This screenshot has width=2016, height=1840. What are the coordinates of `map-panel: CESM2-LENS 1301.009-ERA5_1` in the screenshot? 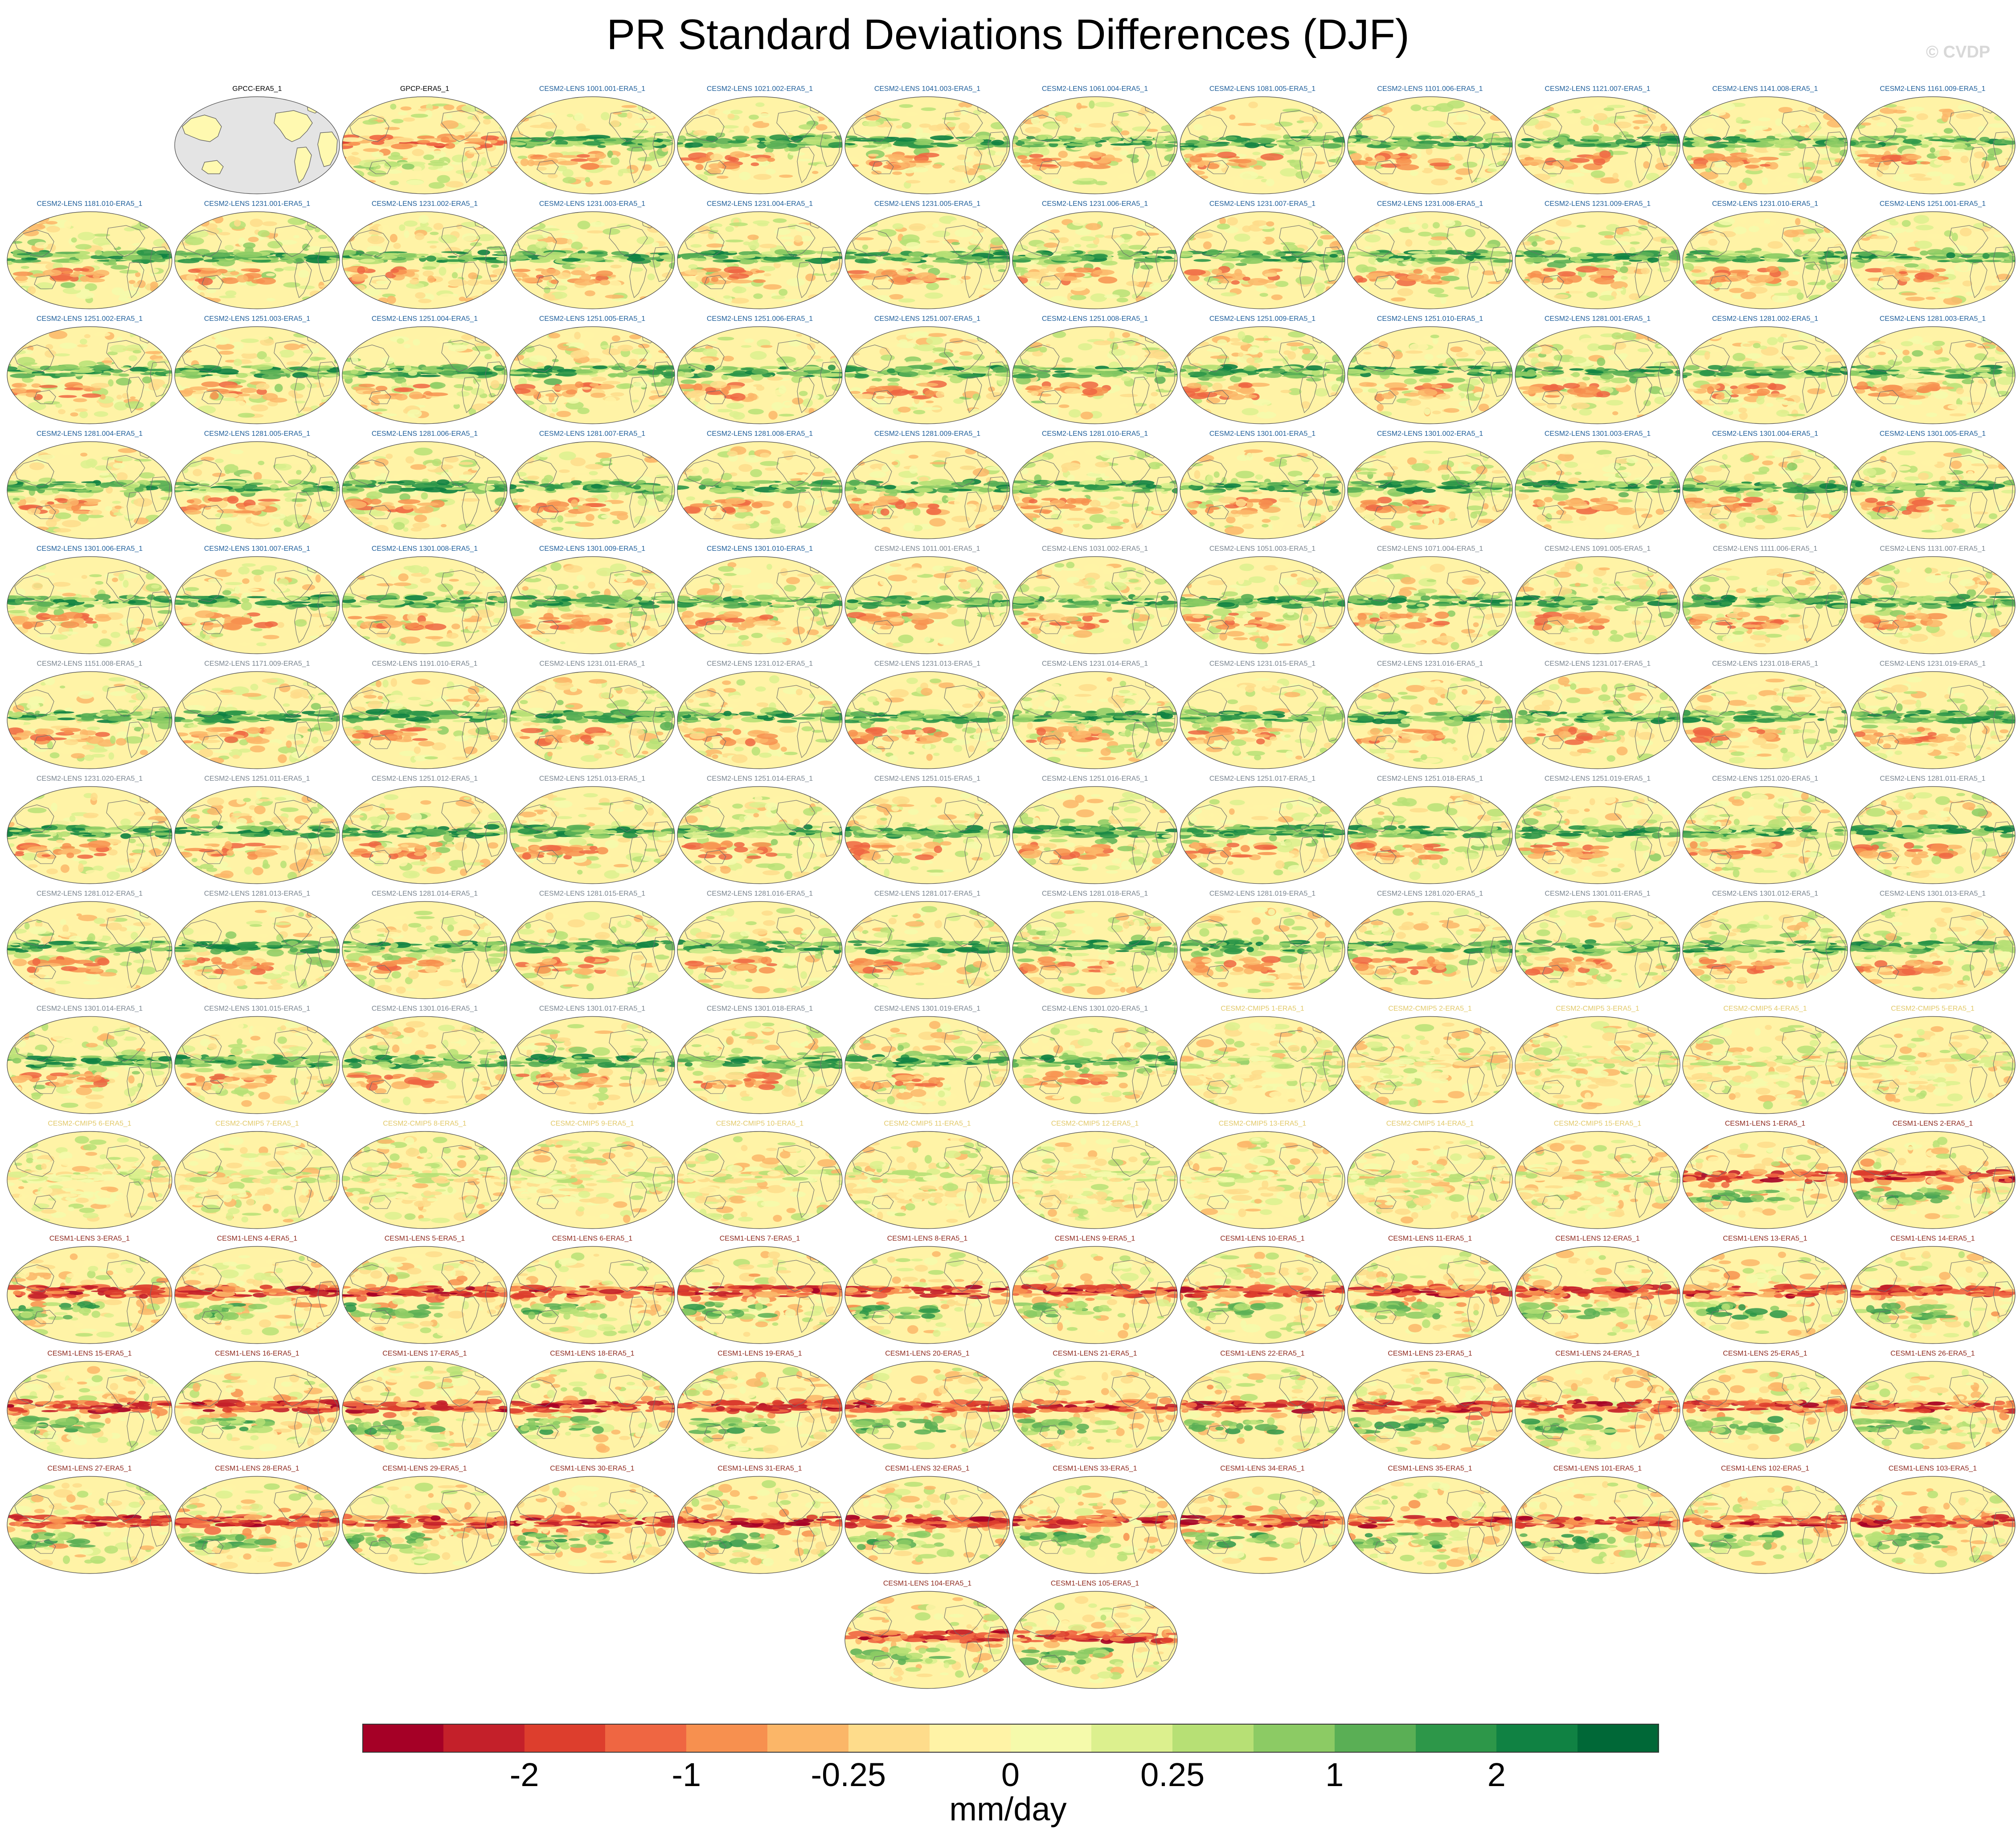 It's located at (592, 600).